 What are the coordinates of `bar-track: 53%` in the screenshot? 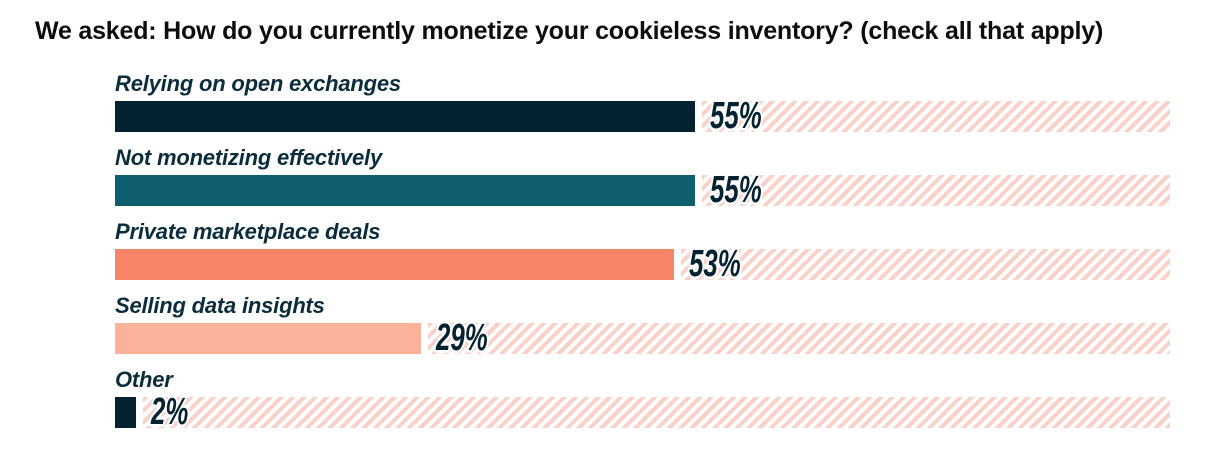 It's located at (642, 264).